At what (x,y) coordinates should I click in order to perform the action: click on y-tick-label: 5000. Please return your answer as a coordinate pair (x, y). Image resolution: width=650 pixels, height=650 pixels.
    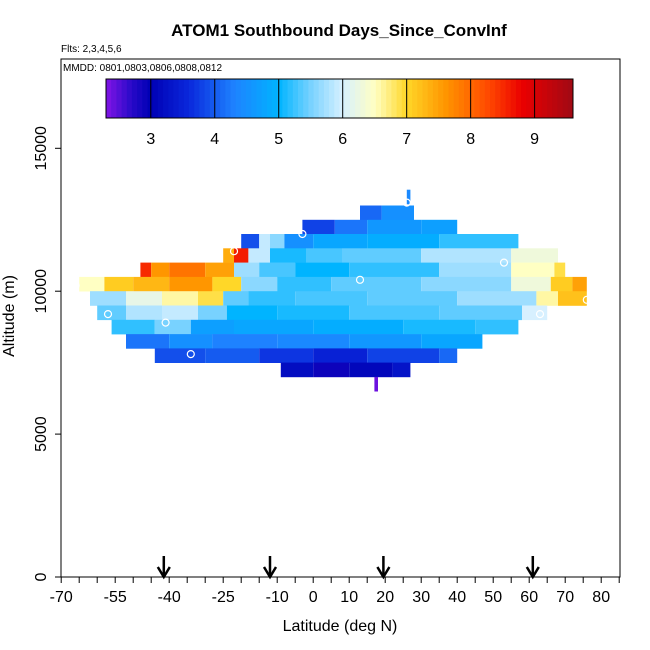
    Looking at the image, I should click on (41, 434).